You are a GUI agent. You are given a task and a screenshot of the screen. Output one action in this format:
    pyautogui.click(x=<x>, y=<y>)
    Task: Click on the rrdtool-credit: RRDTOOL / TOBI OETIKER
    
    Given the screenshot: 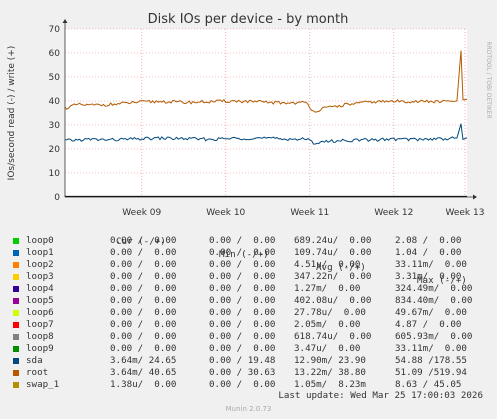 What is the action you would take?
    pyautogui.click(x=488, y=79)
    